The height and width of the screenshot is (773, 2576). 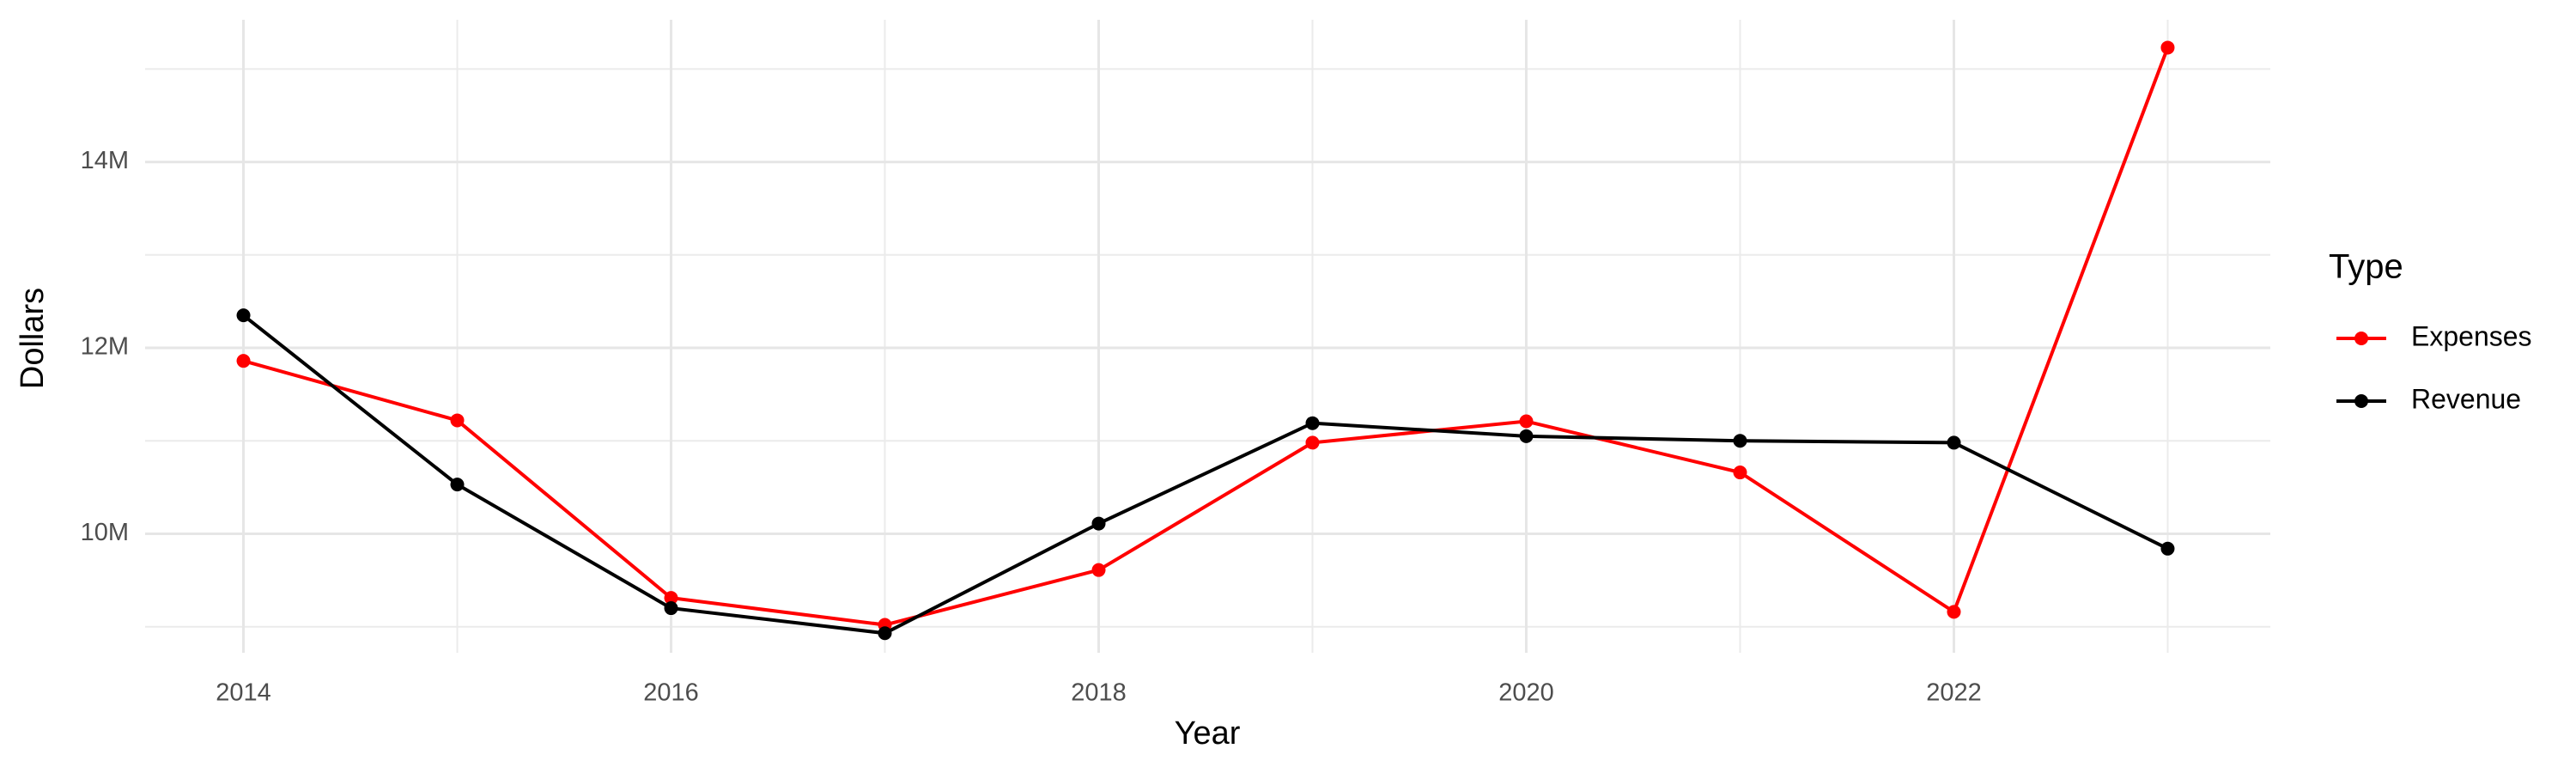 What do you see at coordinates (105, 160) in the screenshot?
I see `y-tick-label: 14M` at bounding box center [105, 160].